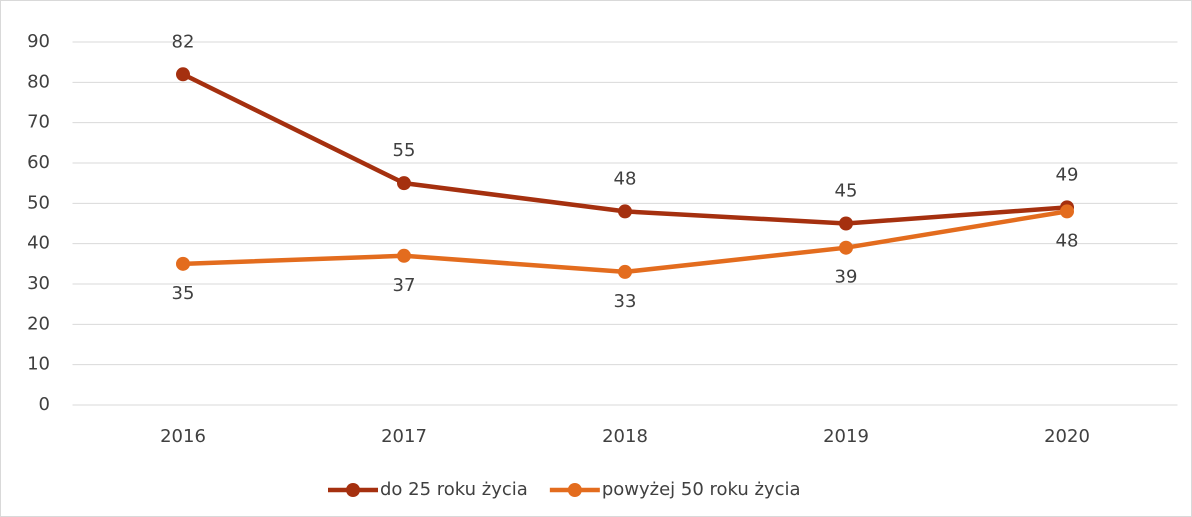  Describe the element at coordinates (846, 191) in the screenshot. I see `data-label: 45` at that location.